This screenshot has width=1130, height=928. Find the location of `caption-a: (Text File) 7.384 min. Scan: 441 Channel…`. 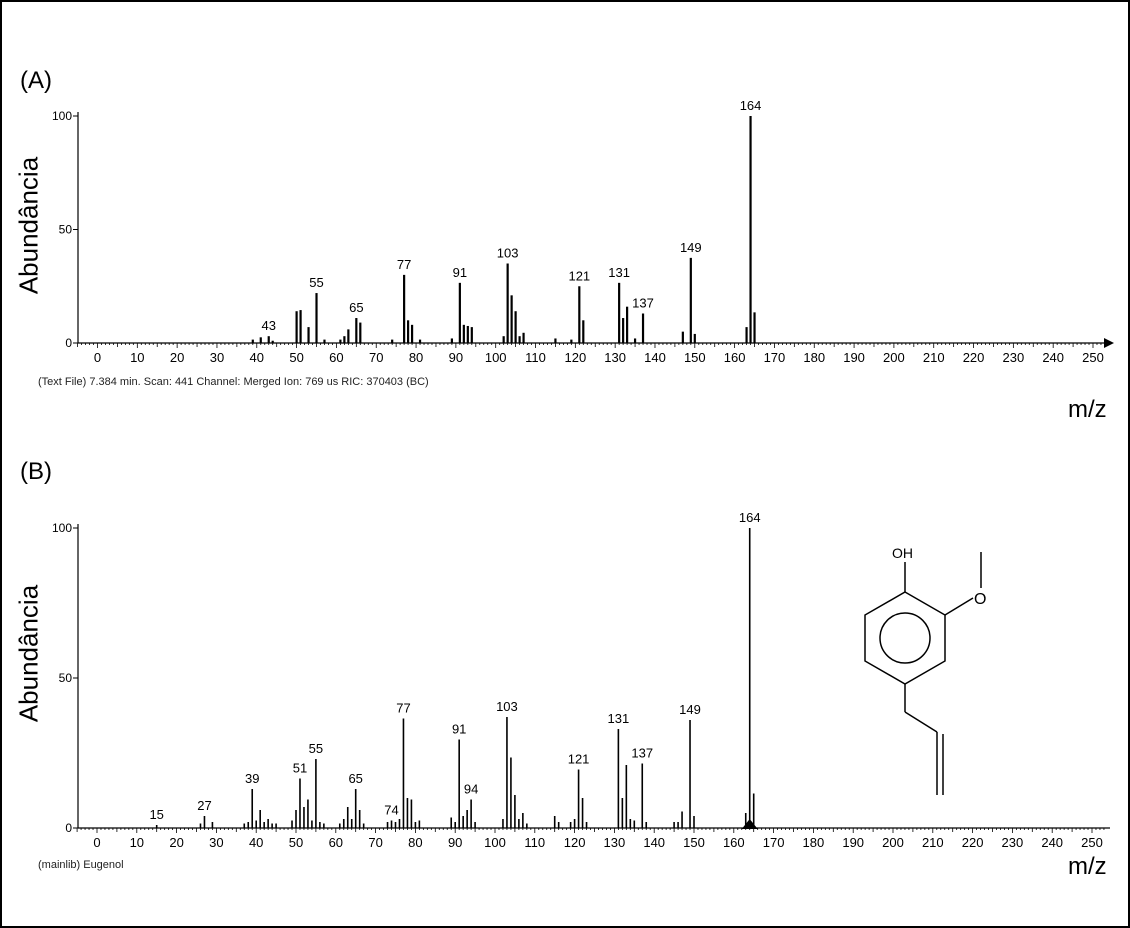

caption-a: (Text File) 7.384 min. Scan: 441 Channel… is located at coordinates (233, 382).